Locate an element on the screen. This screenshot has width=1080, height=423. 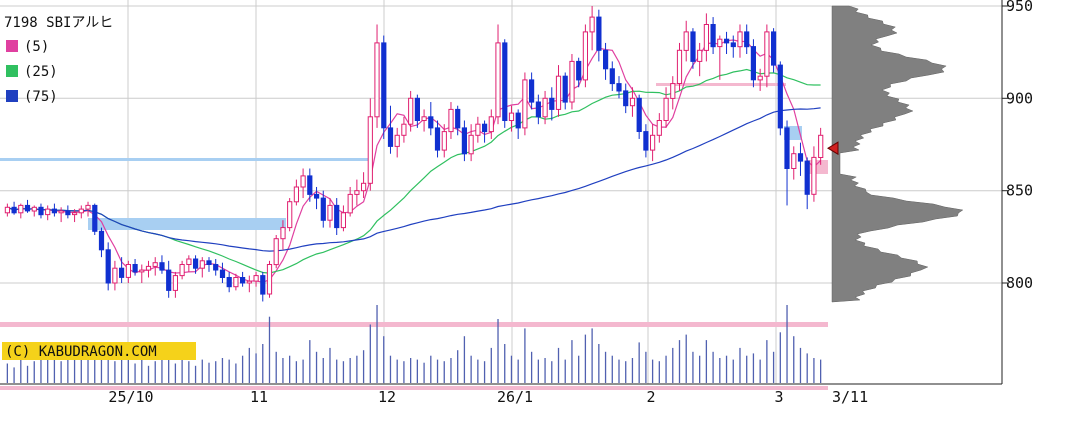
x-tick-label: 11 is located at coordinates (259, 397).